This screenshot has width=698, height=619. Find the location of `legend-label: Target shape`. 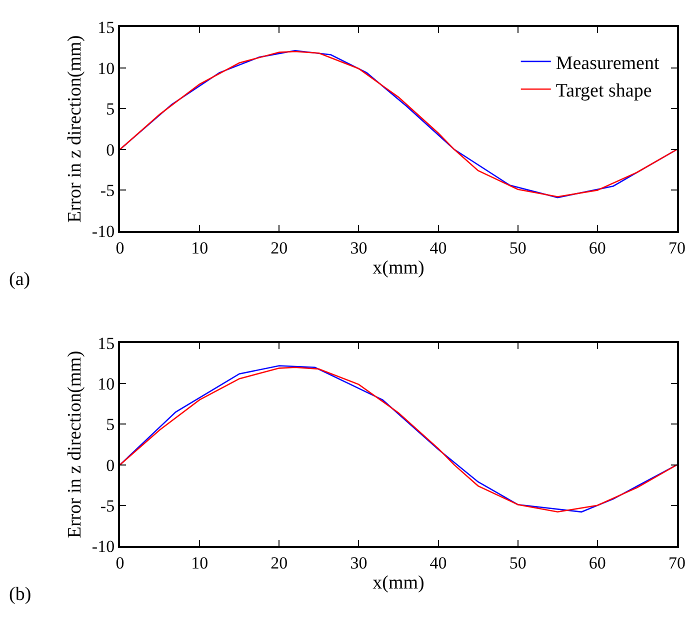

legend-label: Target shape is located at coordinates (604, 91).